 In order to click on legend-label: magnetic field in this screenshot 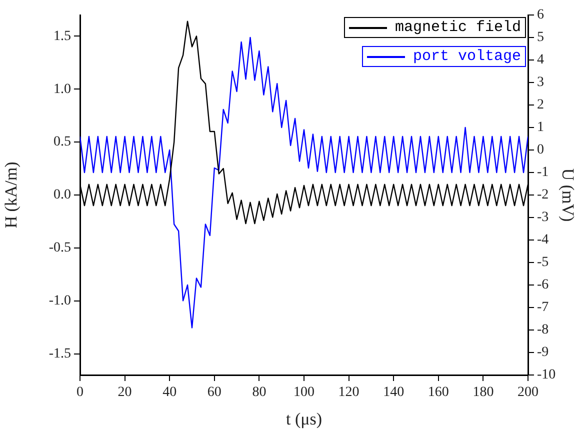, I will do `click(457, 27)`.